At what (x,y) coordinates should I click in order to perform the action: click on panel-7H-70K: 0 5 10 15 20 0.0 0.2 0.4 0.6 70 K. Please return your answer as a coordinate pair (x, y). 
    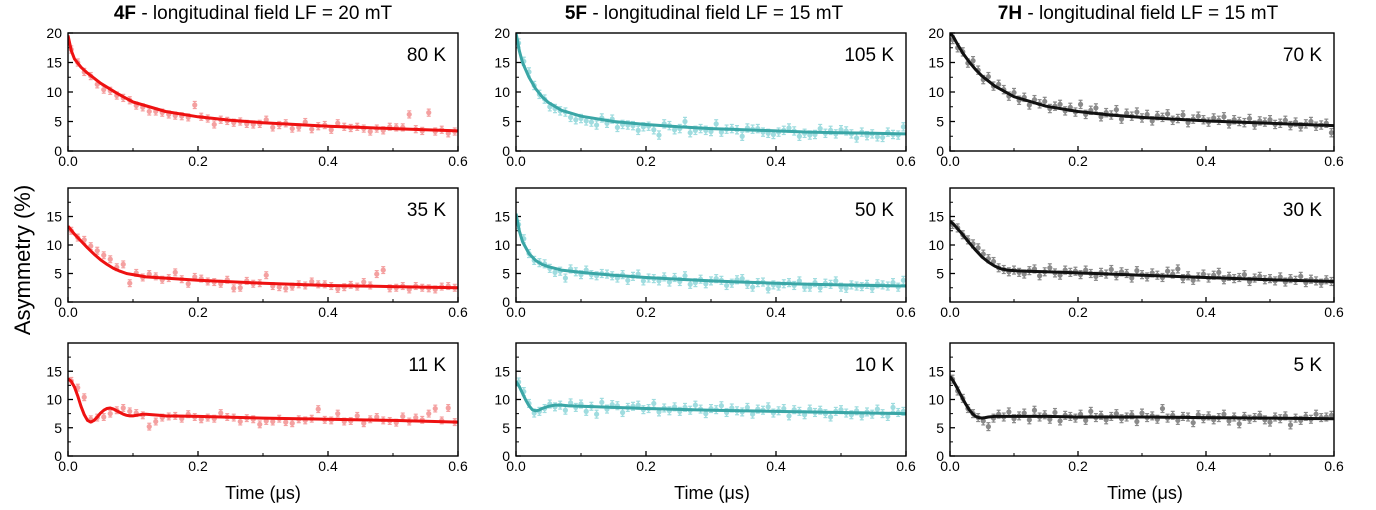
    Looking at the image, I should click on (1136, 97).